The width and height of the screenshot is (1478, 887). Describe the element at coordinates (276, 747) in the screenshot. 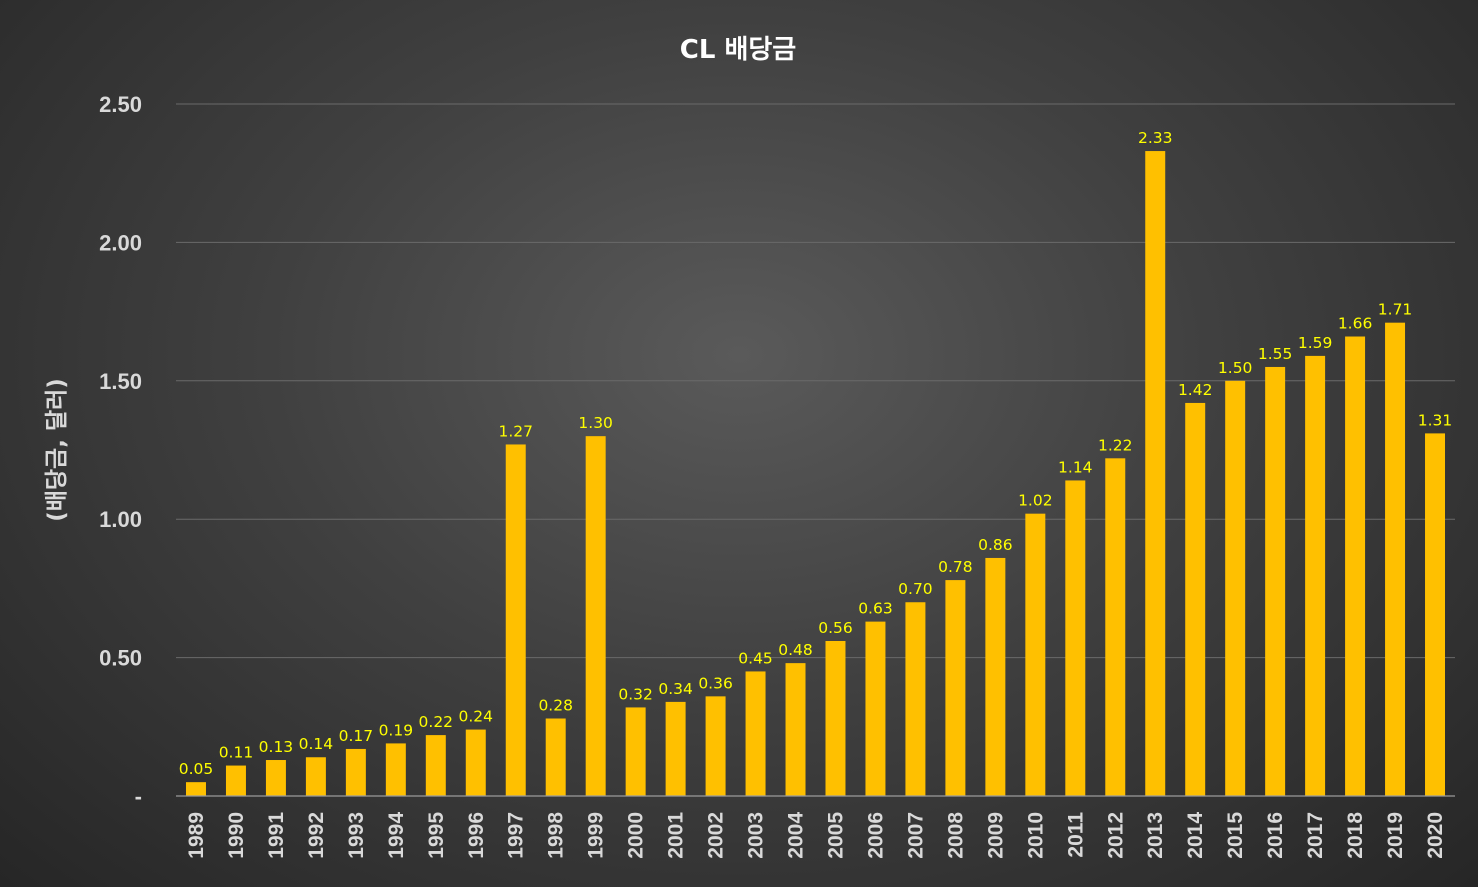

I see `data-label: 0.13` at that location.